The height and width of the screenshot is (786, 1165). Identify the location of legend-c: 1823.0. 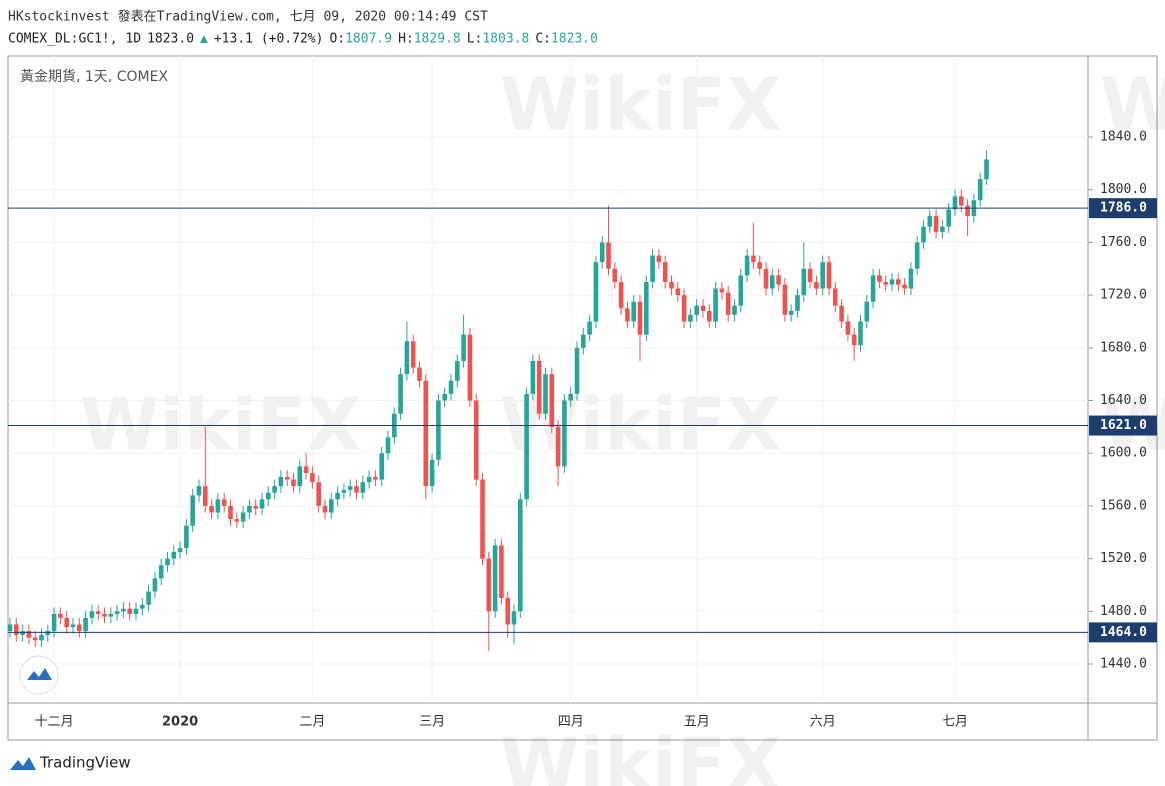
(574, 39).